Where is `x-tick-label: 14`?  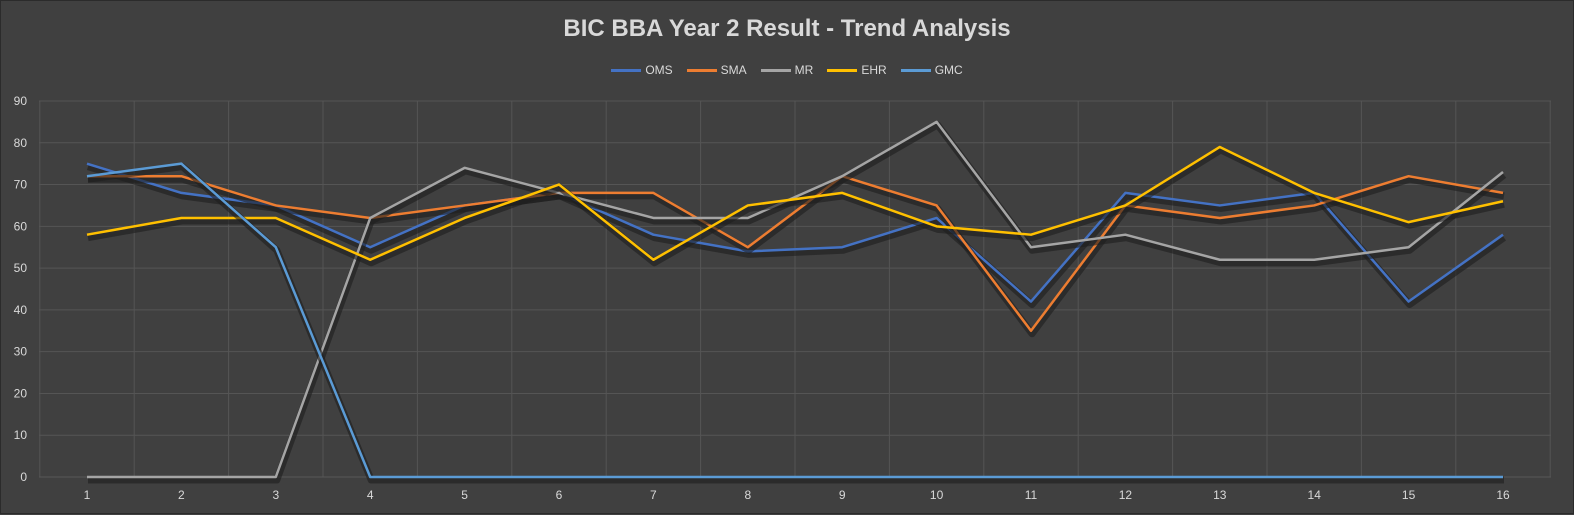 x-tick-label: 14 is located at coordinates (1315, 495).